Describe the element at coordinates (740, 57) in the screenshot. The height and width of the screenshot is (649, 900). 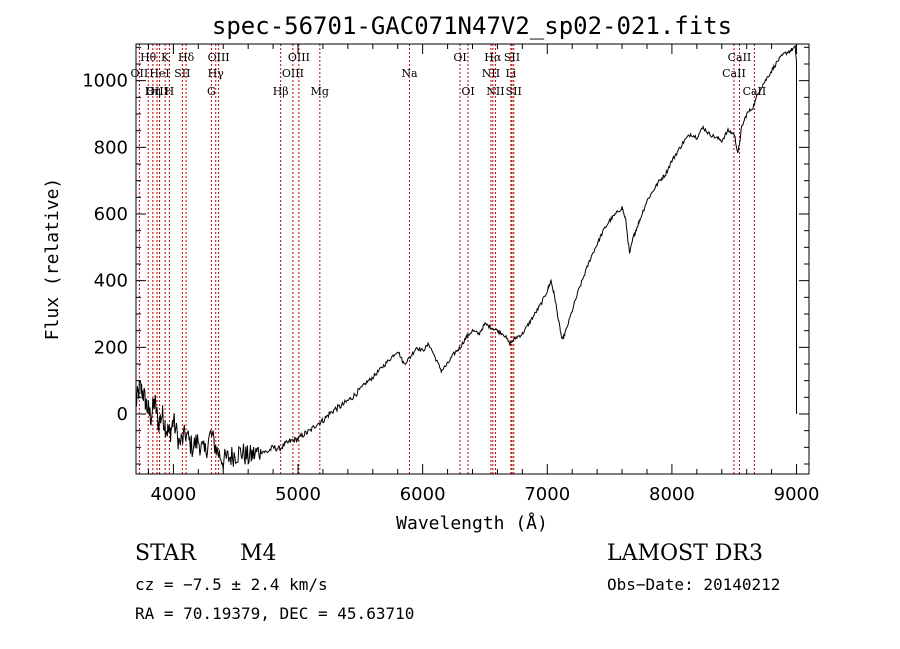
I see `line-label-25: CaII` at that location.